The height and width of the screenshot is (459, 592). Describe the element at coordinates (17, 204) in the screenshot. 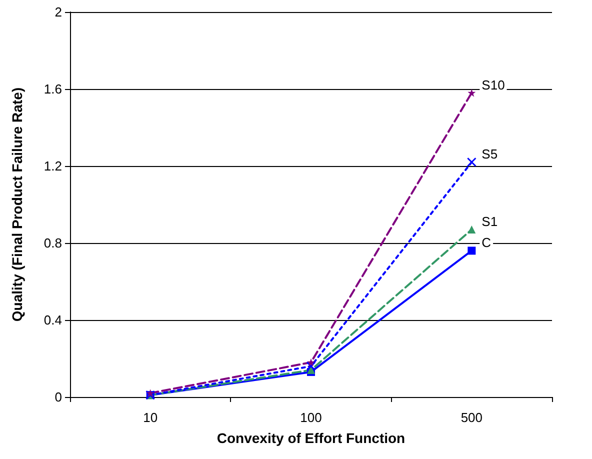

I see `y-axis-title: Quality (Final Product Failure Rate)` at that location.